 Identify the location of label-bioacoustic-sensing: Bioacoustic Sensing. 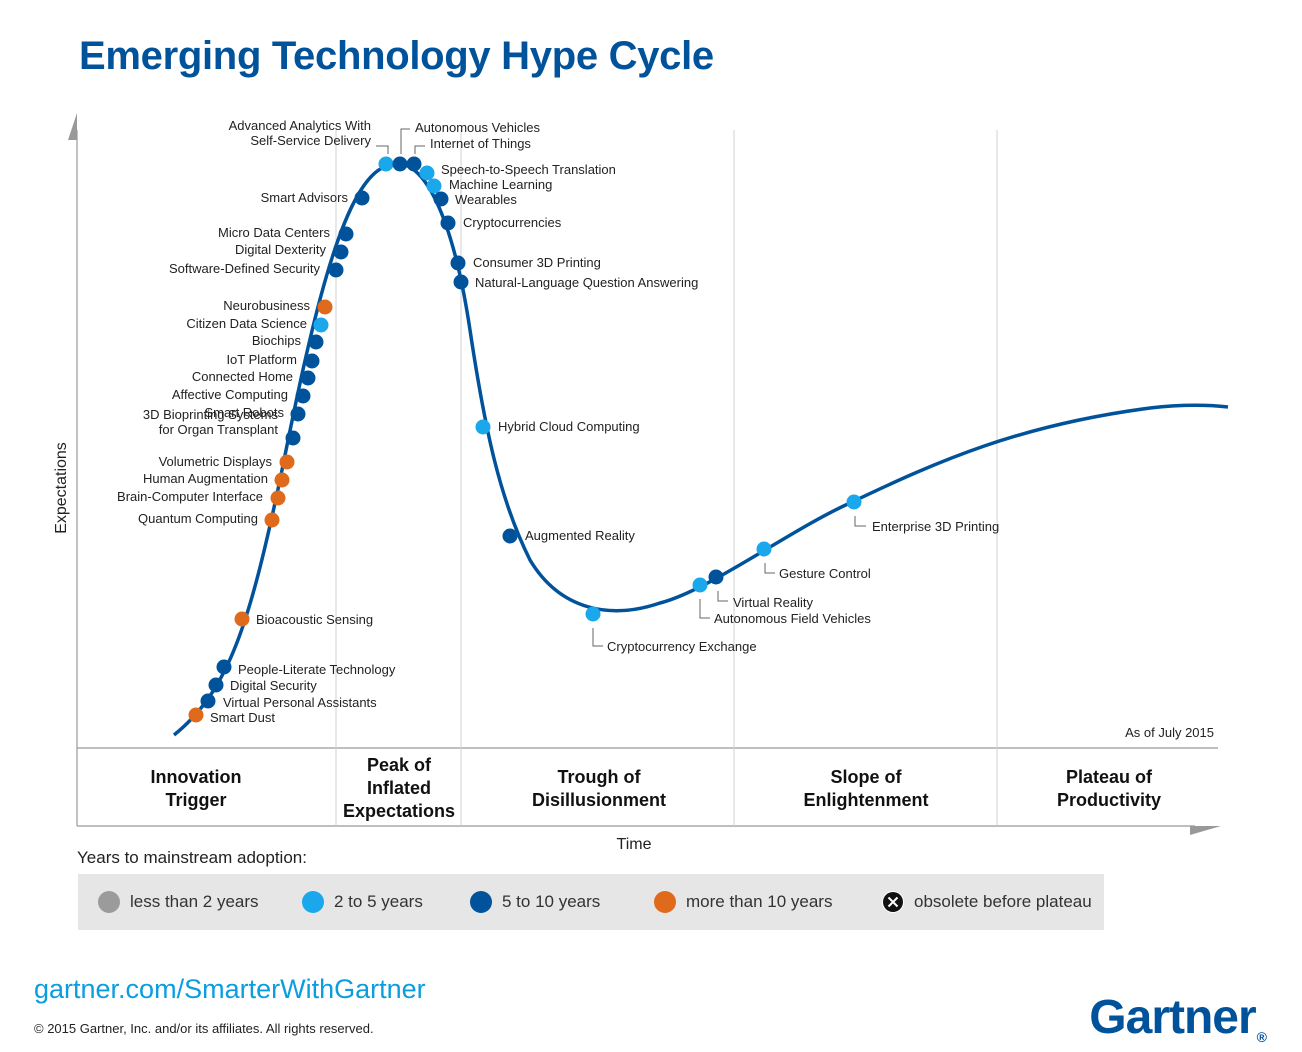
(314, 619).